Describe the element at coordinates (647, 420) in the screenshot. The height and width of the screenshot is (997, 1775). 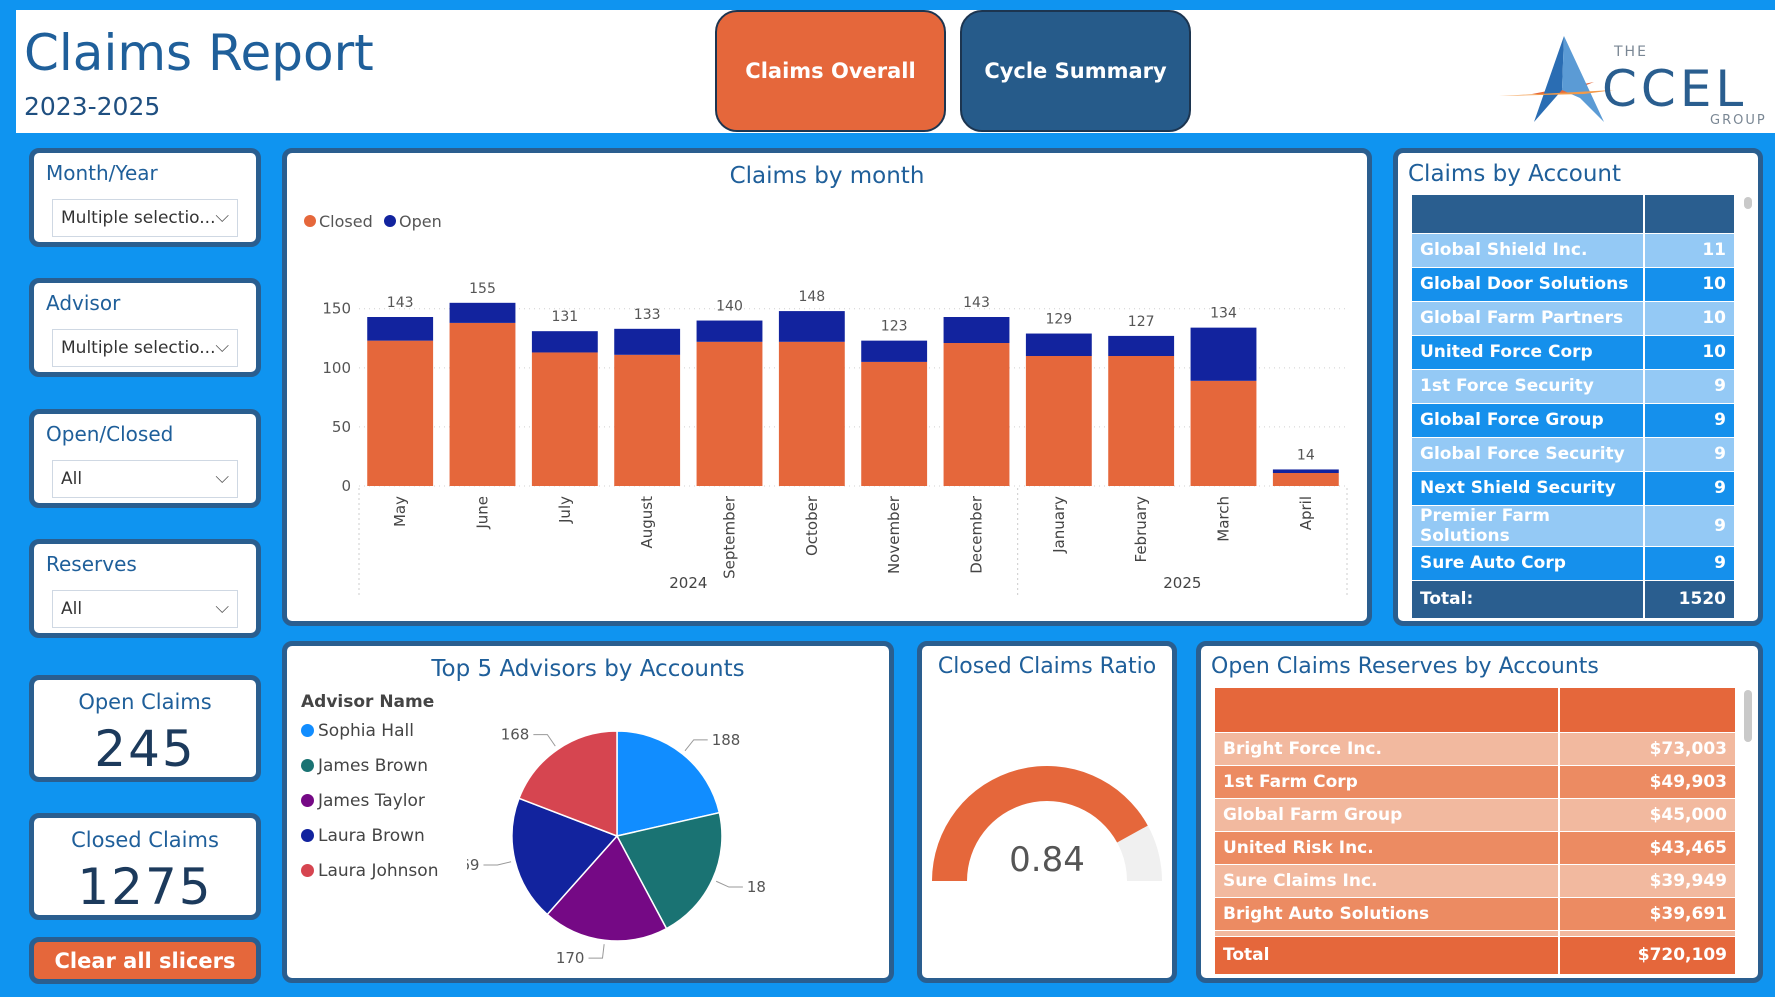
I see `bar-closed-august` at that location.